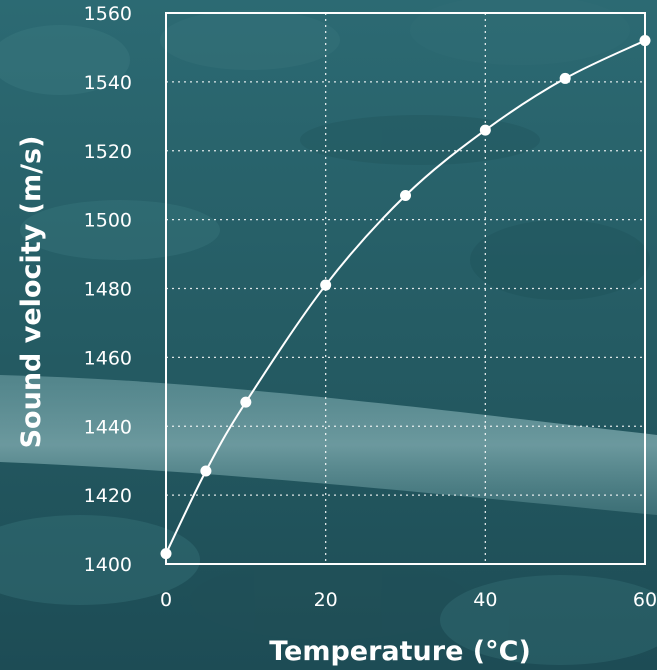 This screenshot has width=657, height=670. Describe the element at coordinates (108, 152) in the screenshot. I see `y-tick-label: 1520` at that location.